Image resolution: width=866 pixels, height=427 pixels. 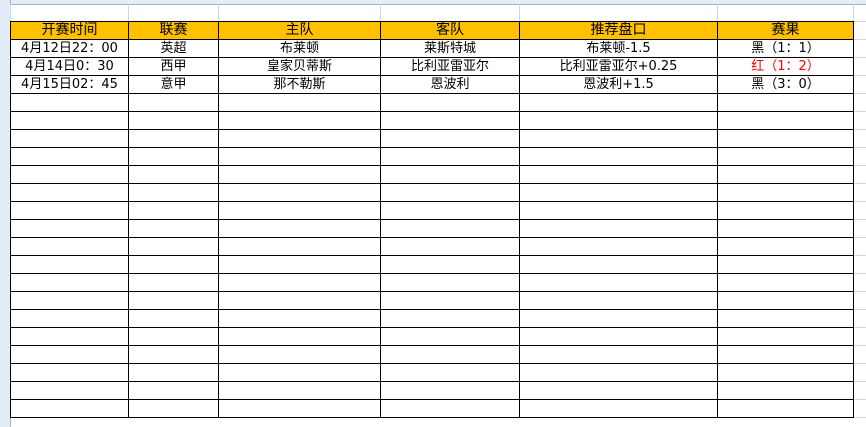 I want to click on header-result: 赛果, so click(x=785, y=30).